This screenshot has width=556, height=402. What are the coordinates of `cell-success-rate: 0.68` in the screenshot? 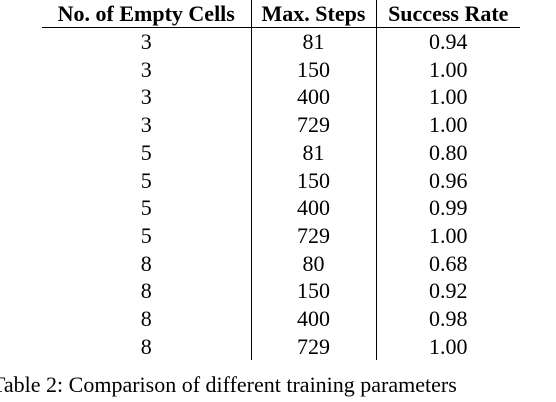 It's located at (448, 263).